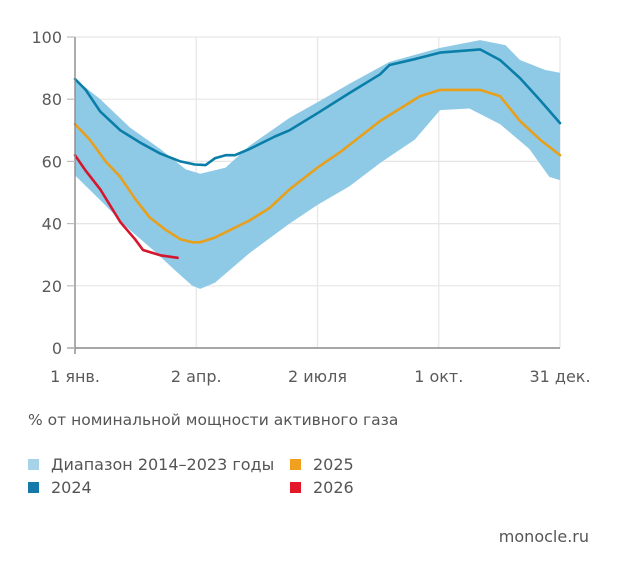 This screenshot has width=620, height=574. I want to click on legend-item-2025: 2025, so click(322, 464).